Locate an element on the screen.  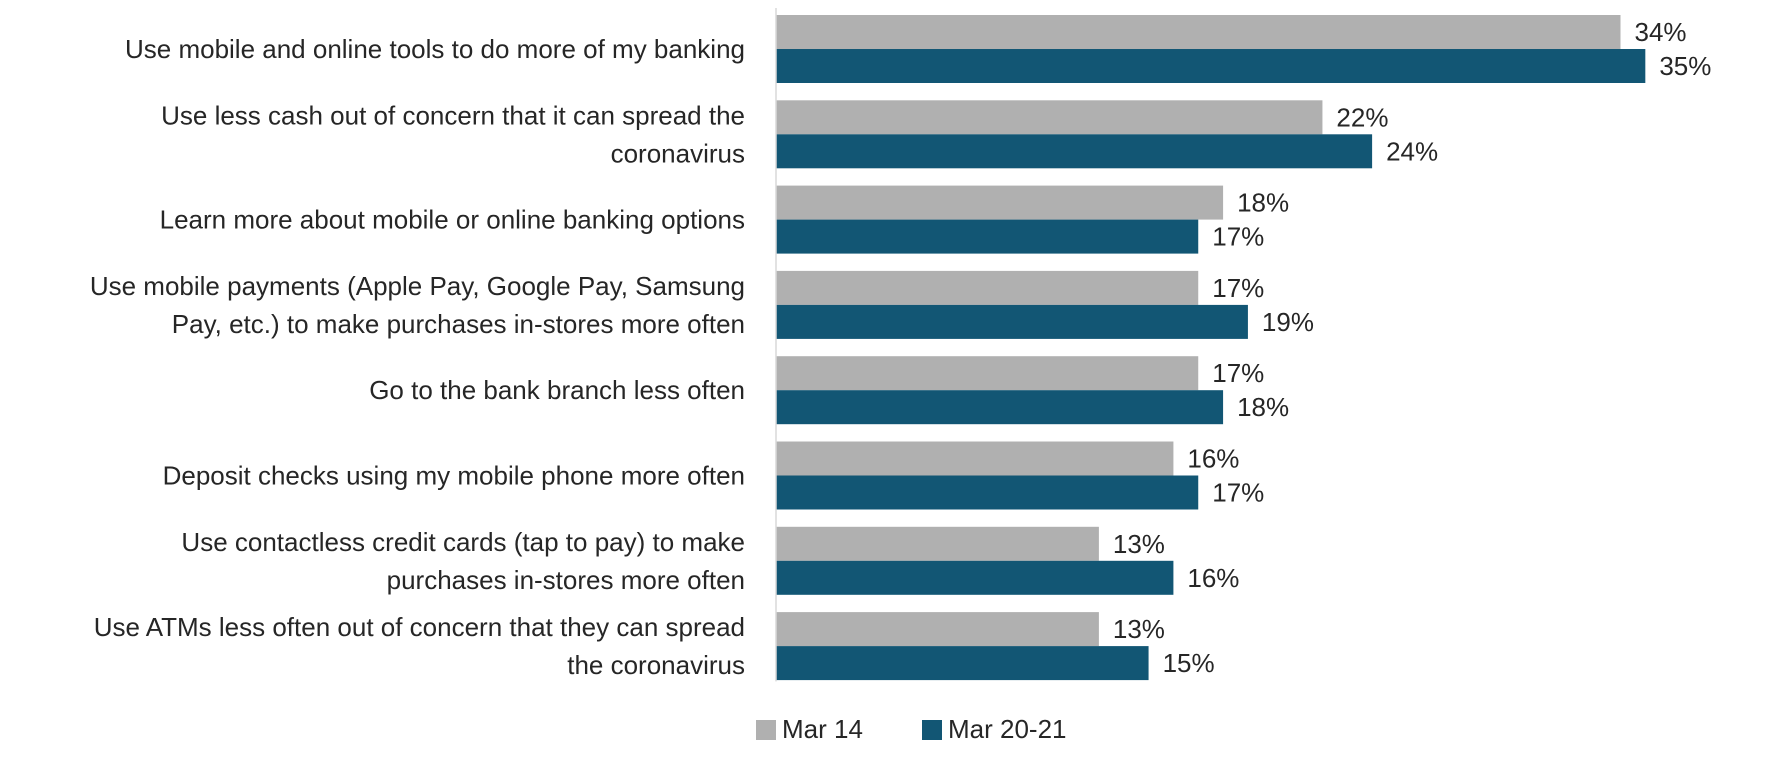
value-label: 24% is located at coordinates (1412, 151).